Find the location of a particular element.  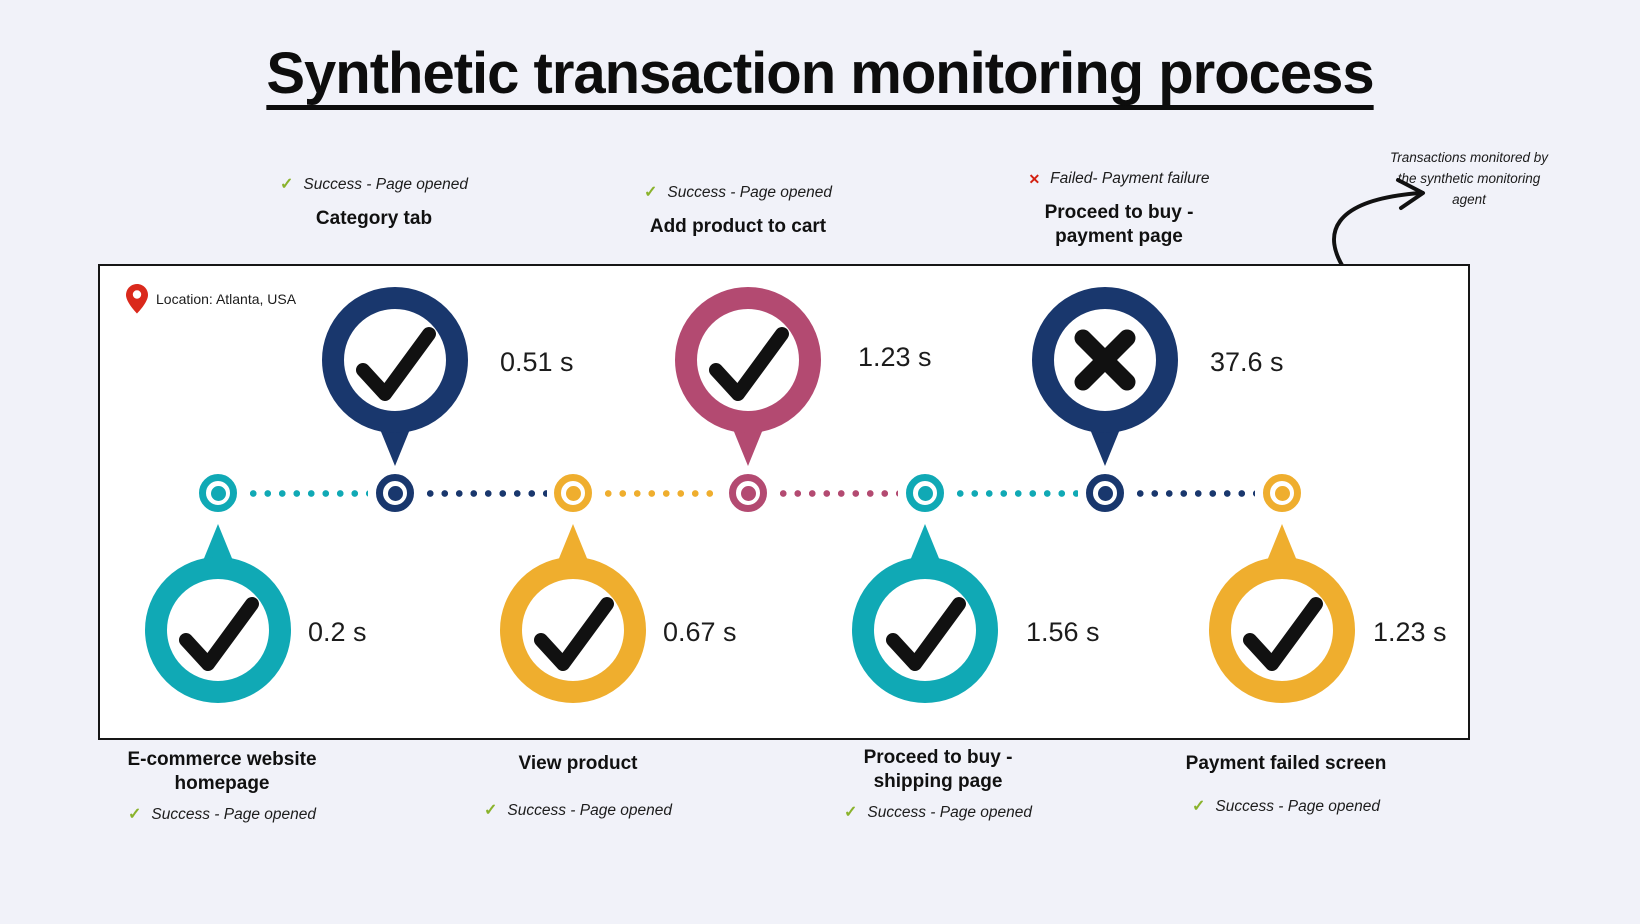

marker-pin-view-product is located at coordinates (573, 613).